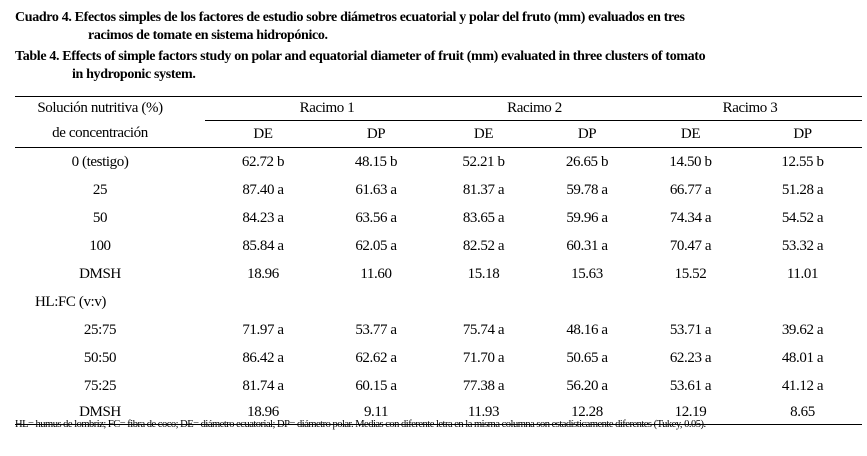 This screenshot has width=867, height=456. I want to click on table-cell: 62.23 a, so click(690, 357).